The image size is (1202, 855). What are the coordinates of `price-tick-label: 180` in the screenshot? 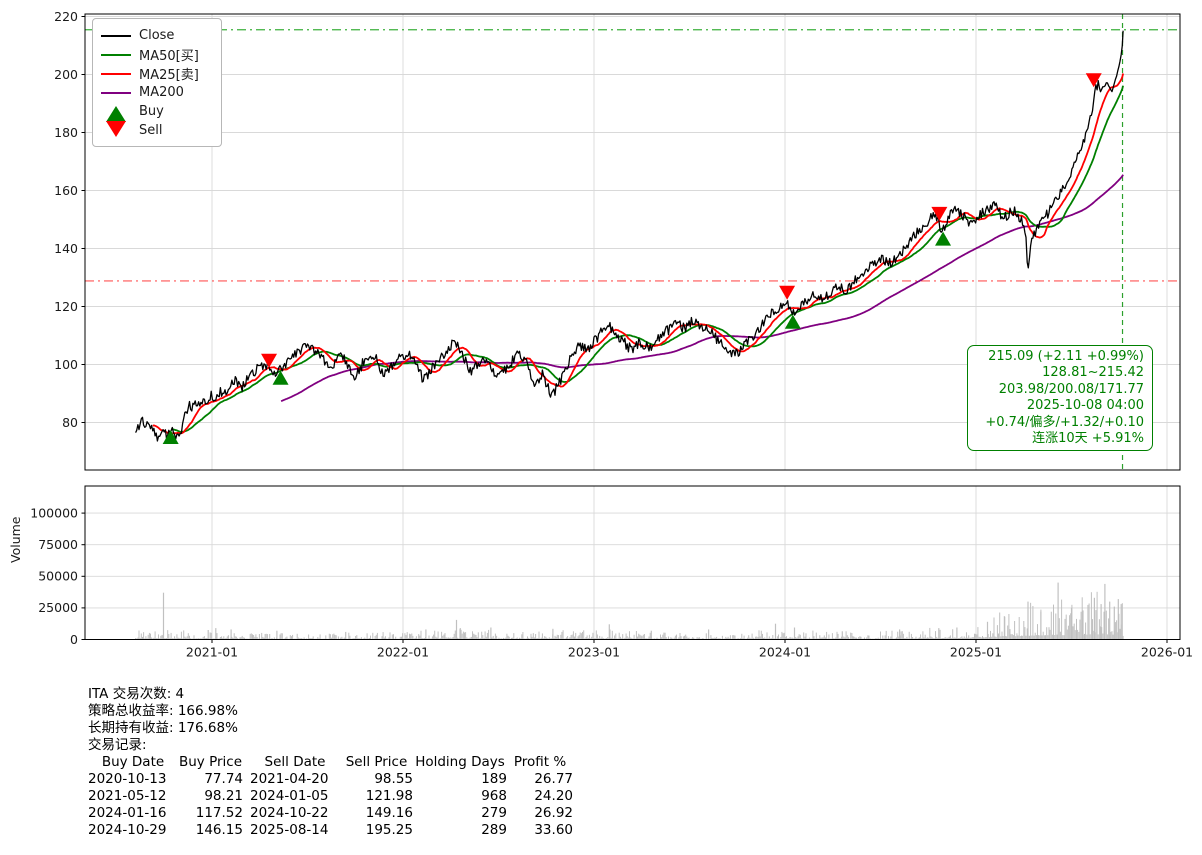 It's located at (66, 132).